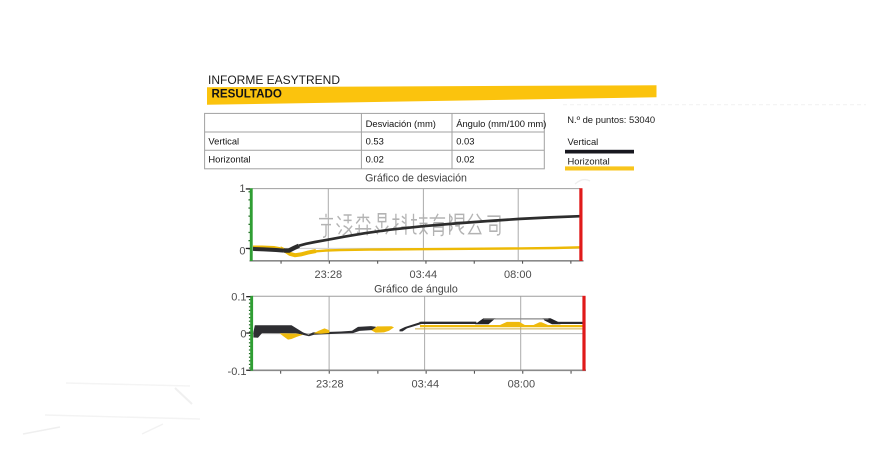  I want to click on svg-text: Gráfico de desviación, so click(416, 178).